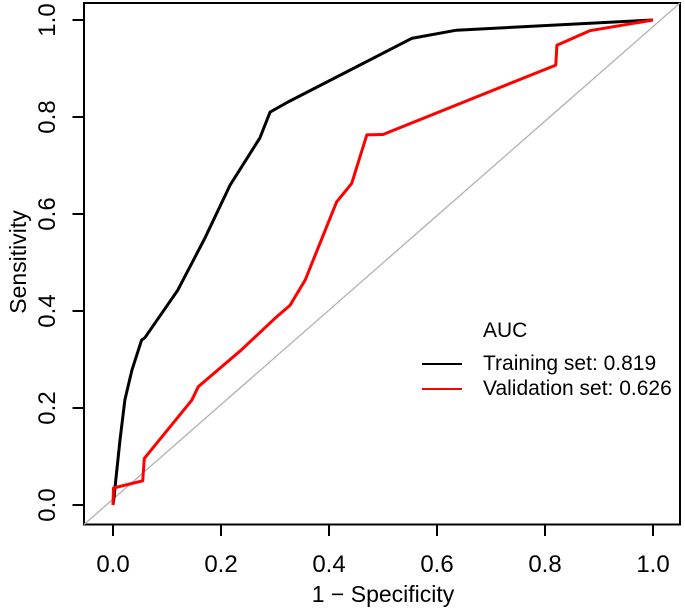 The height and width of the screenshot is (613, 685). I want to click on y-axis-title: Sensitivity, so click(18, 262).